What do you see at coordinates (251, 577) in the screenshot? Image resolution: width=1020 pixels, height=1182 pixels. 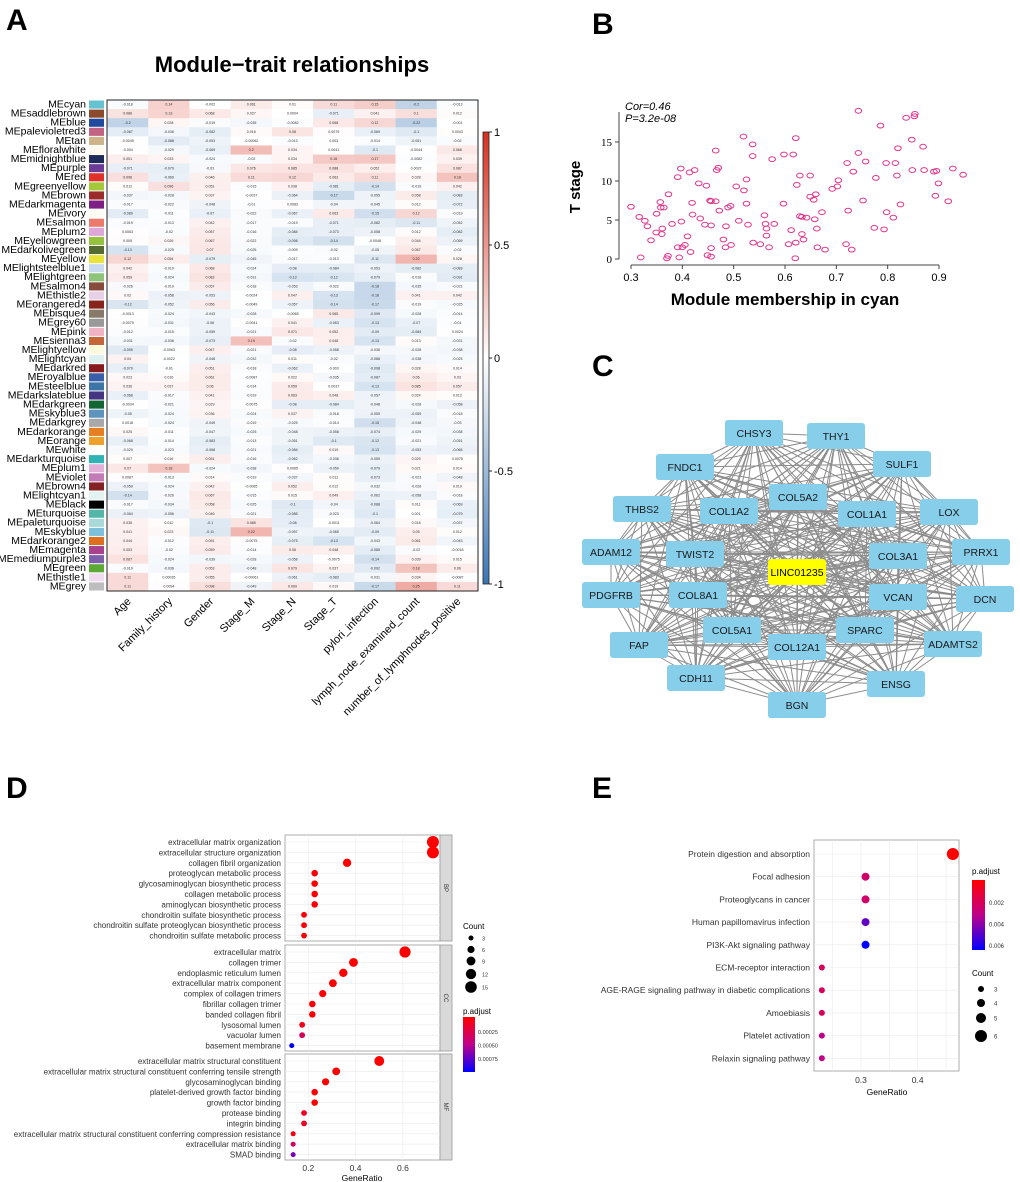 I see `heatmap-cell-value: -0.00061` at bounding box center [251, 577].